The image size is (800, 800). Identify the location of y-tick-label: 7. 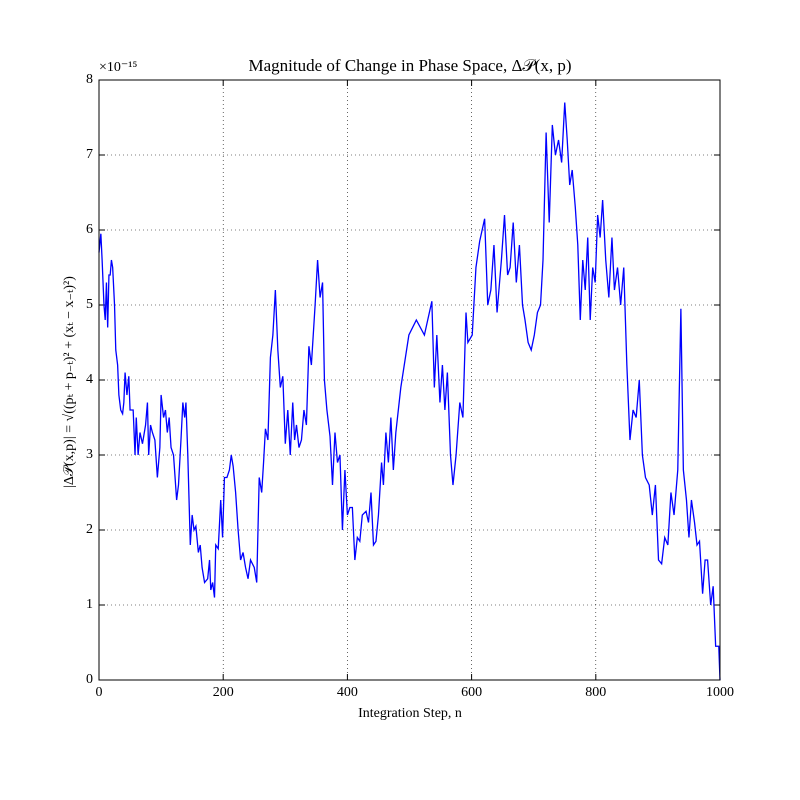
(89, 154).